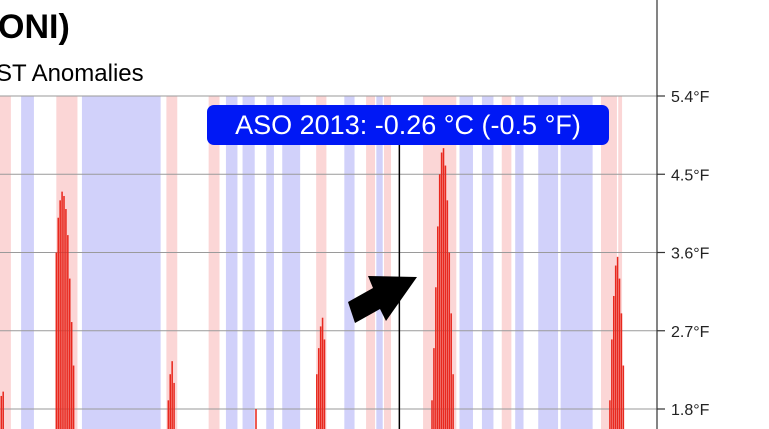 The width and height of the screenshot is (769, 429). I want to click on y-tick-label: 1.8°F, so click(690, 410).